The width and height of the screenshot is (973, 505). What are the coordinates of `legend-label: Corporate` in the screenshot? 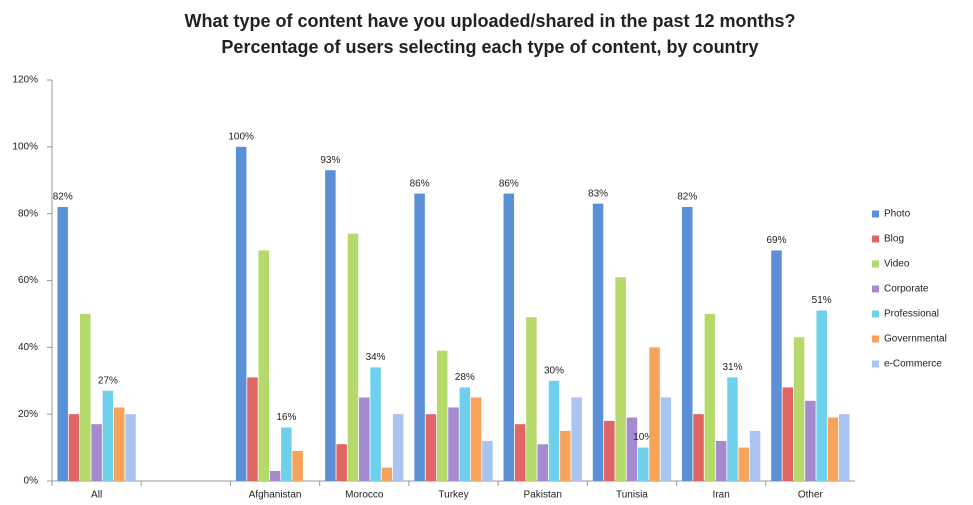 It's located at (906, 289).